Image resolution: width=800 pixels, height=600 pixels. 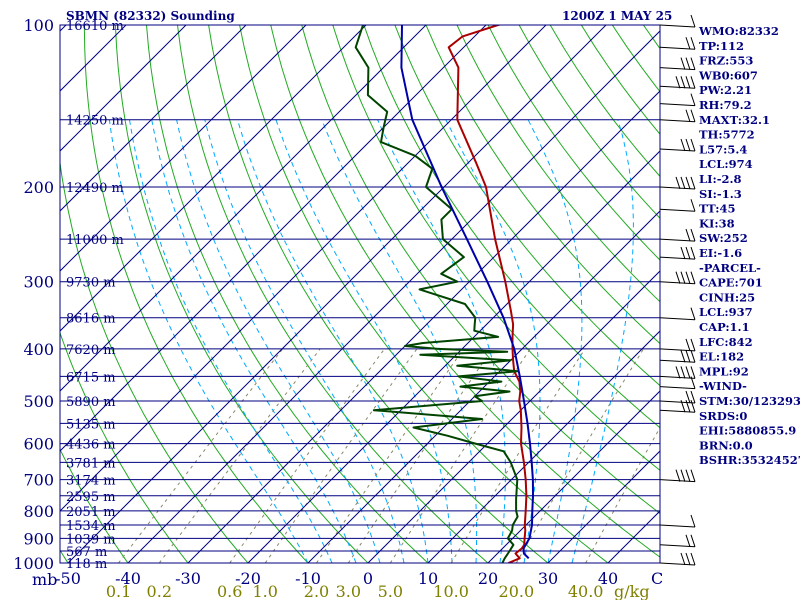 What do you see at coordinates (657, 578) in the screenshot?
I see `temperature-unit-label: C` at bounding box center [657, 578].